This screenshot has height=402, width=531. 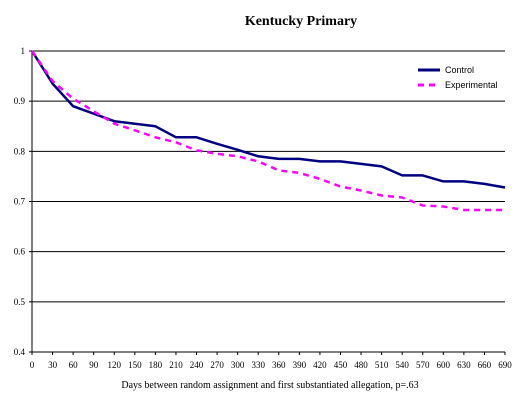 I want to click on legend-label-control: Control, so click(x=459, y=70).